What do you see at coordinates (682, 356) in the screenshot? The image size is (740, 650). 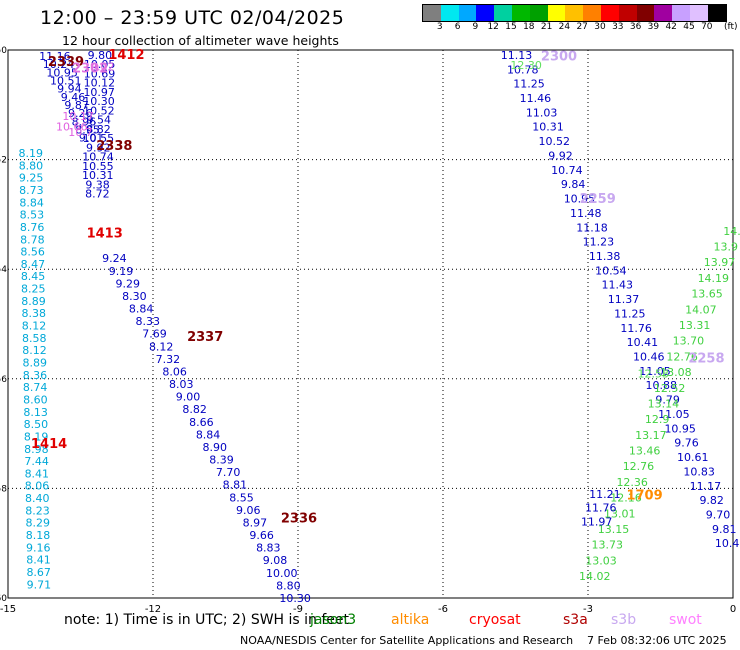 I see `wave-height-value: 12.76` at bounding box center [682, 356].